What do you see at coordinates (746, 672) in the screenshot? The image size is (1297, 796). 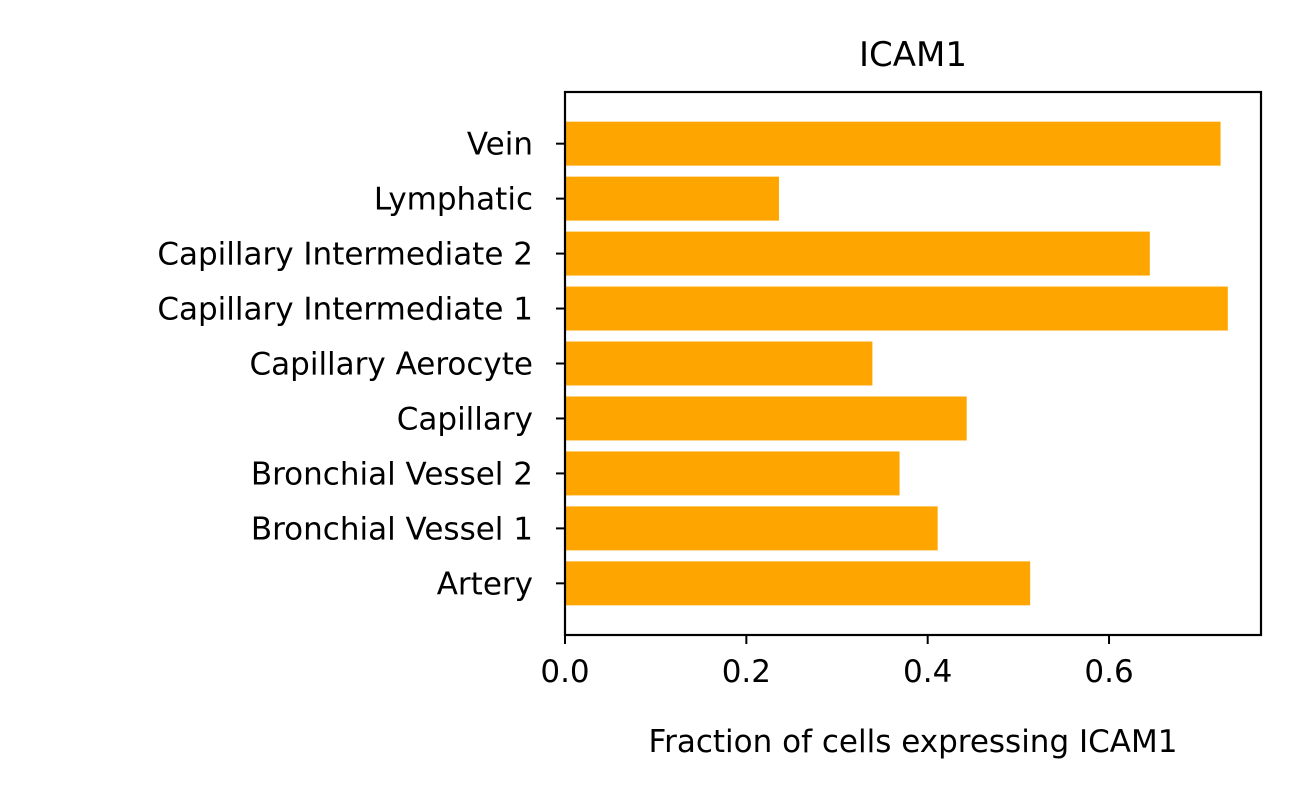 I see `x-tick-label: 0.2` at bounding box center [746, 672].